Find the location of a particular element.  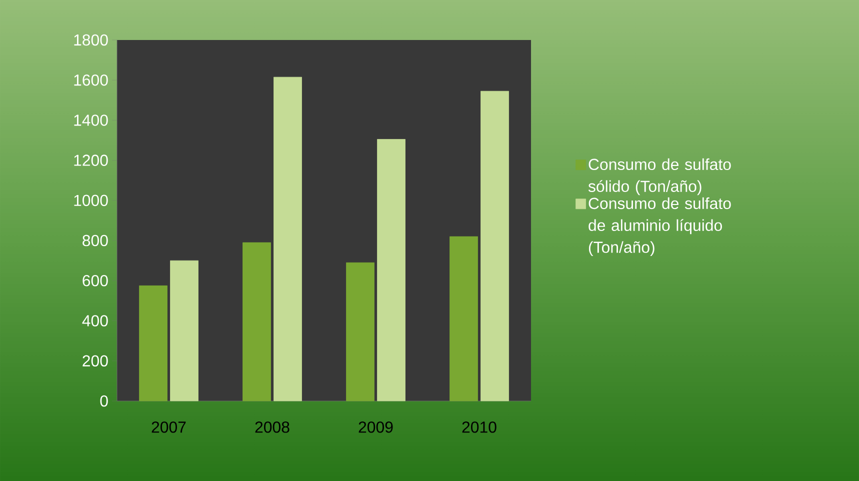

y-tick-label: 600 is located at coordinates (95, 280).